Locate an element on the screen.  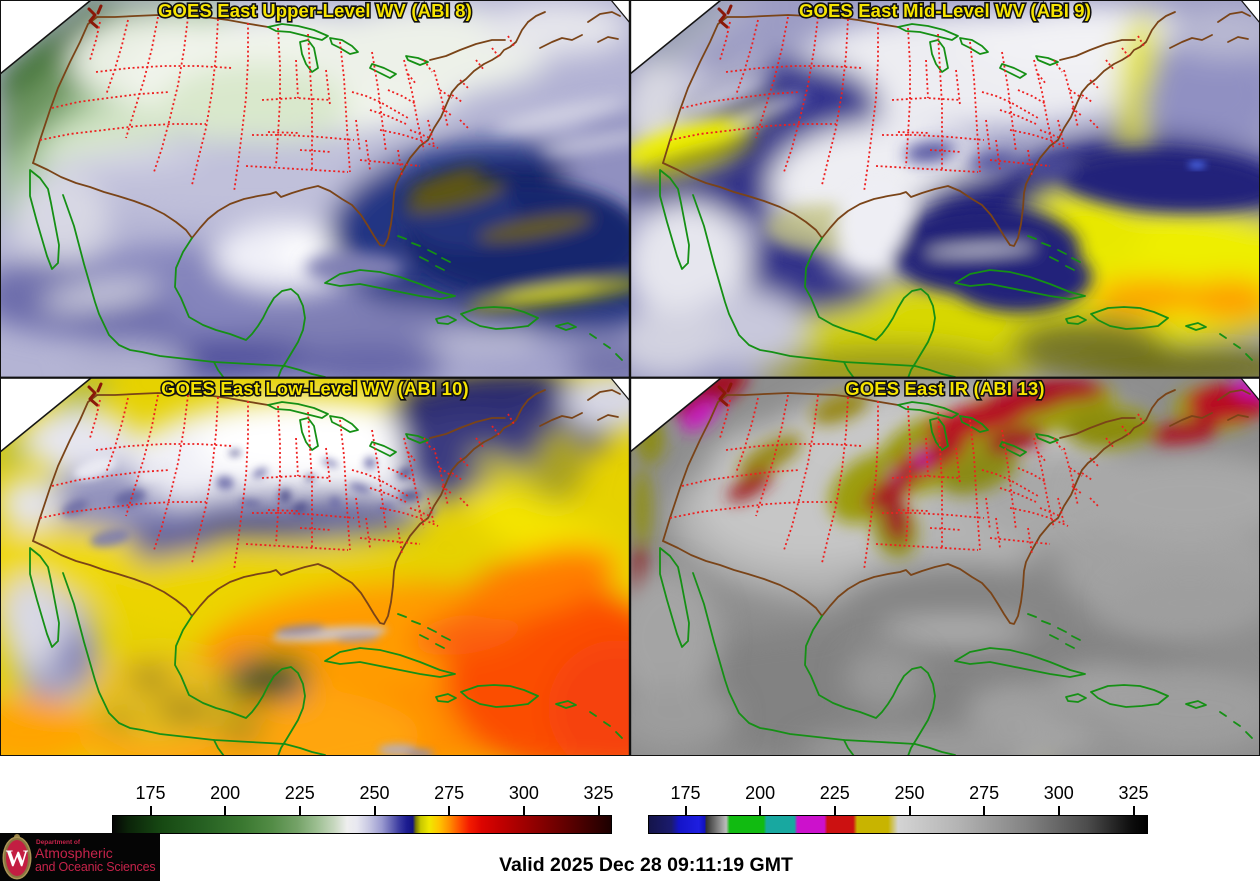
svg-text: GOES East IR (ABI 13) is located at coordinates (944, 388).